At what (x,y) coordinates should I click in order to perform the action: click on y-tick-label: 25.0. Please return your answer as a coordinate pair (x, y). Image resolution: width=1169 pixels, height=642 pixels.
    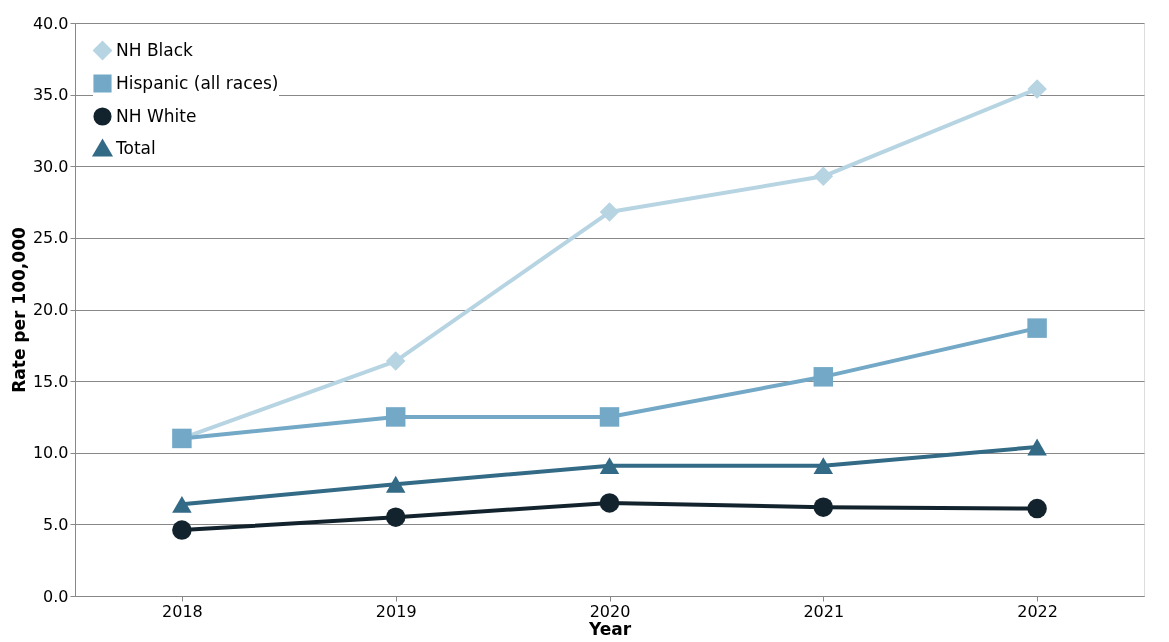
    Looking at the image, I should click on (50, 238).